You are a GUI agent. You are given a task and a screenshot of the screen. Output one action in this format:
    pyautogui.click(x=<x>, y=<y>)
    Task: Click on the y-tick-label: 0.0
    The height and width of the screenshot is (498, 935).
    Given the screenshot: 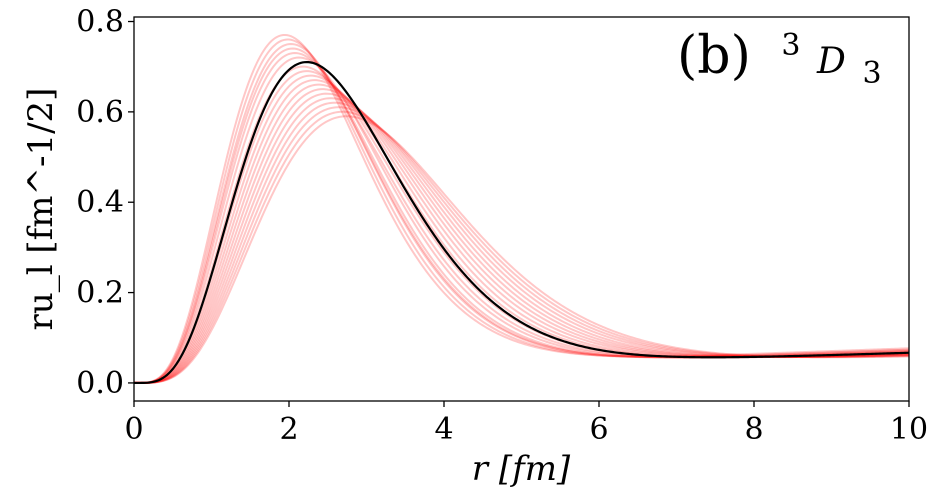 What is the action you would take?
    pyautogui.click(x=100, y=383)
    